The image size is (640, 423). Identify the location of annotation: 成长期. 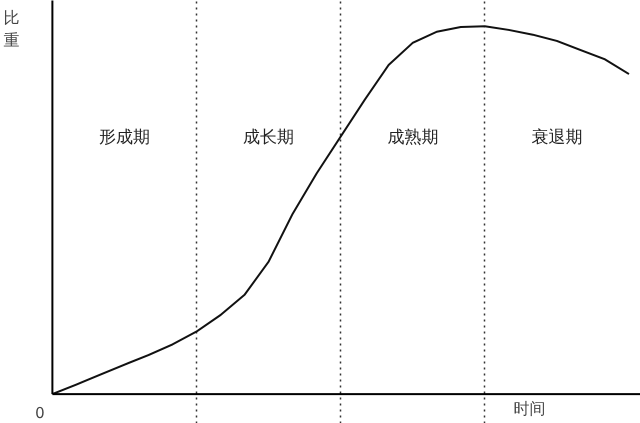
(268, 138).